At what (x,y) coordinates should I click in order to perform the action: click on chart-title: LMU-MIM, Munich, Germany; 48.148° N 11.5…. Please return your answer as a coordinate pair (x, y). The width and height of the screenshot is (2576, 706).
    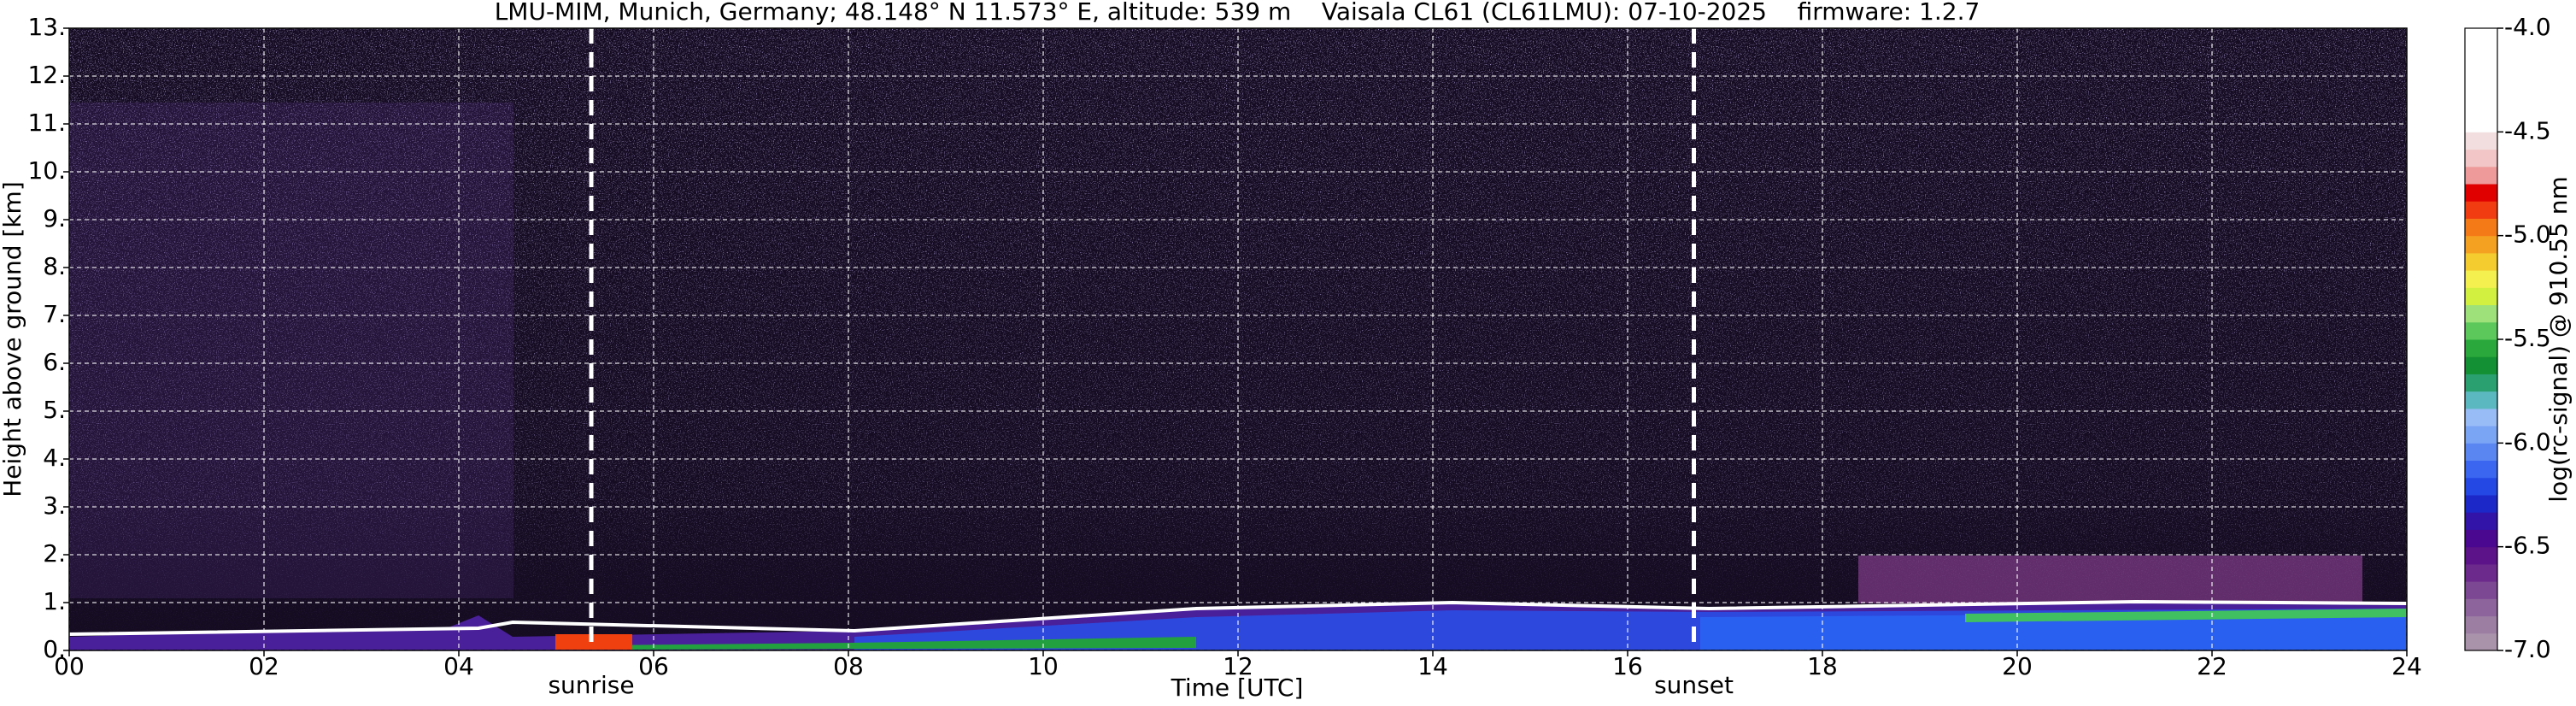
    Looking at the image, I should click on (1237, 13).